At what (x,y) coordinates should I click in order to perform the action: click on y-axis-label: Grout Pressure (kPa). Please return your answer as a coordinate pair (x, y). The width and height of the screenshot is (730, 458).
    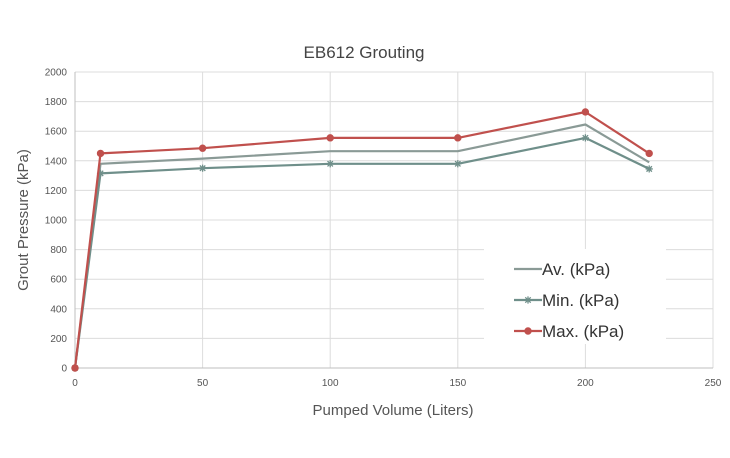
    Looking at the image, I should click on (23, 220).